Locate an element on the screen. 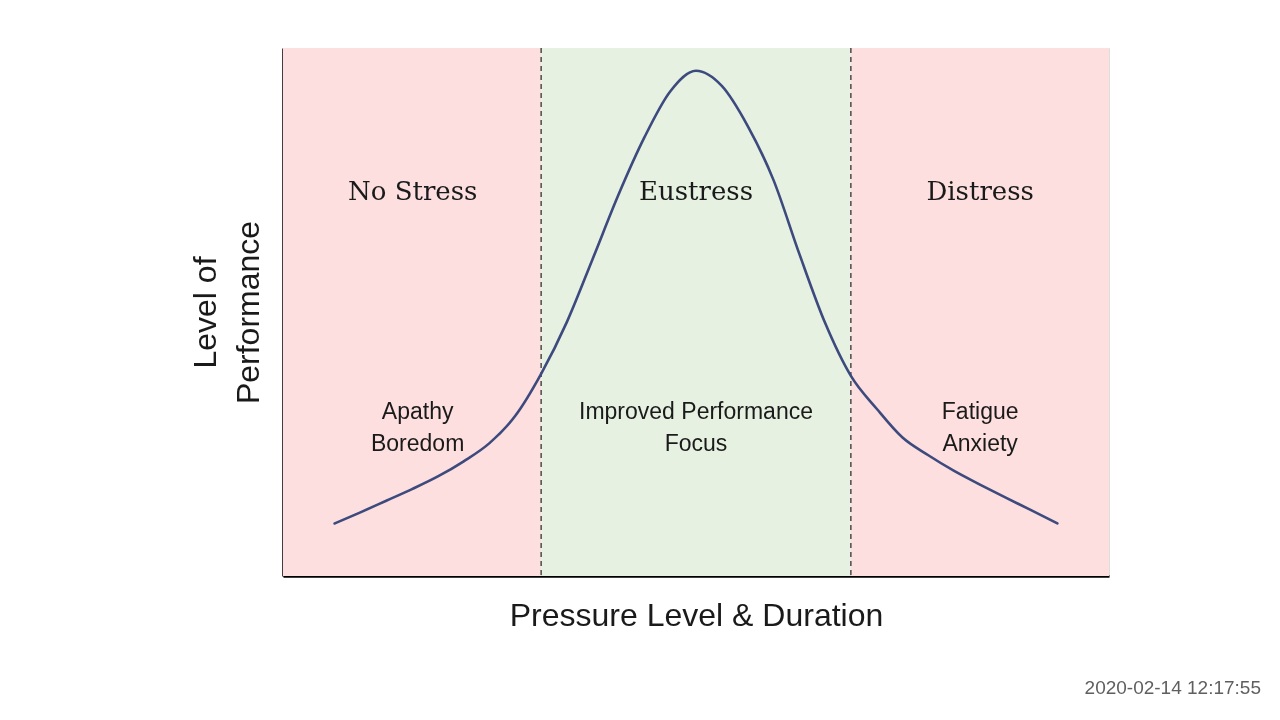 This screenshot has height=720, width=1280. annotation: Improved Performance Focus is located at coordinates (696, 427).